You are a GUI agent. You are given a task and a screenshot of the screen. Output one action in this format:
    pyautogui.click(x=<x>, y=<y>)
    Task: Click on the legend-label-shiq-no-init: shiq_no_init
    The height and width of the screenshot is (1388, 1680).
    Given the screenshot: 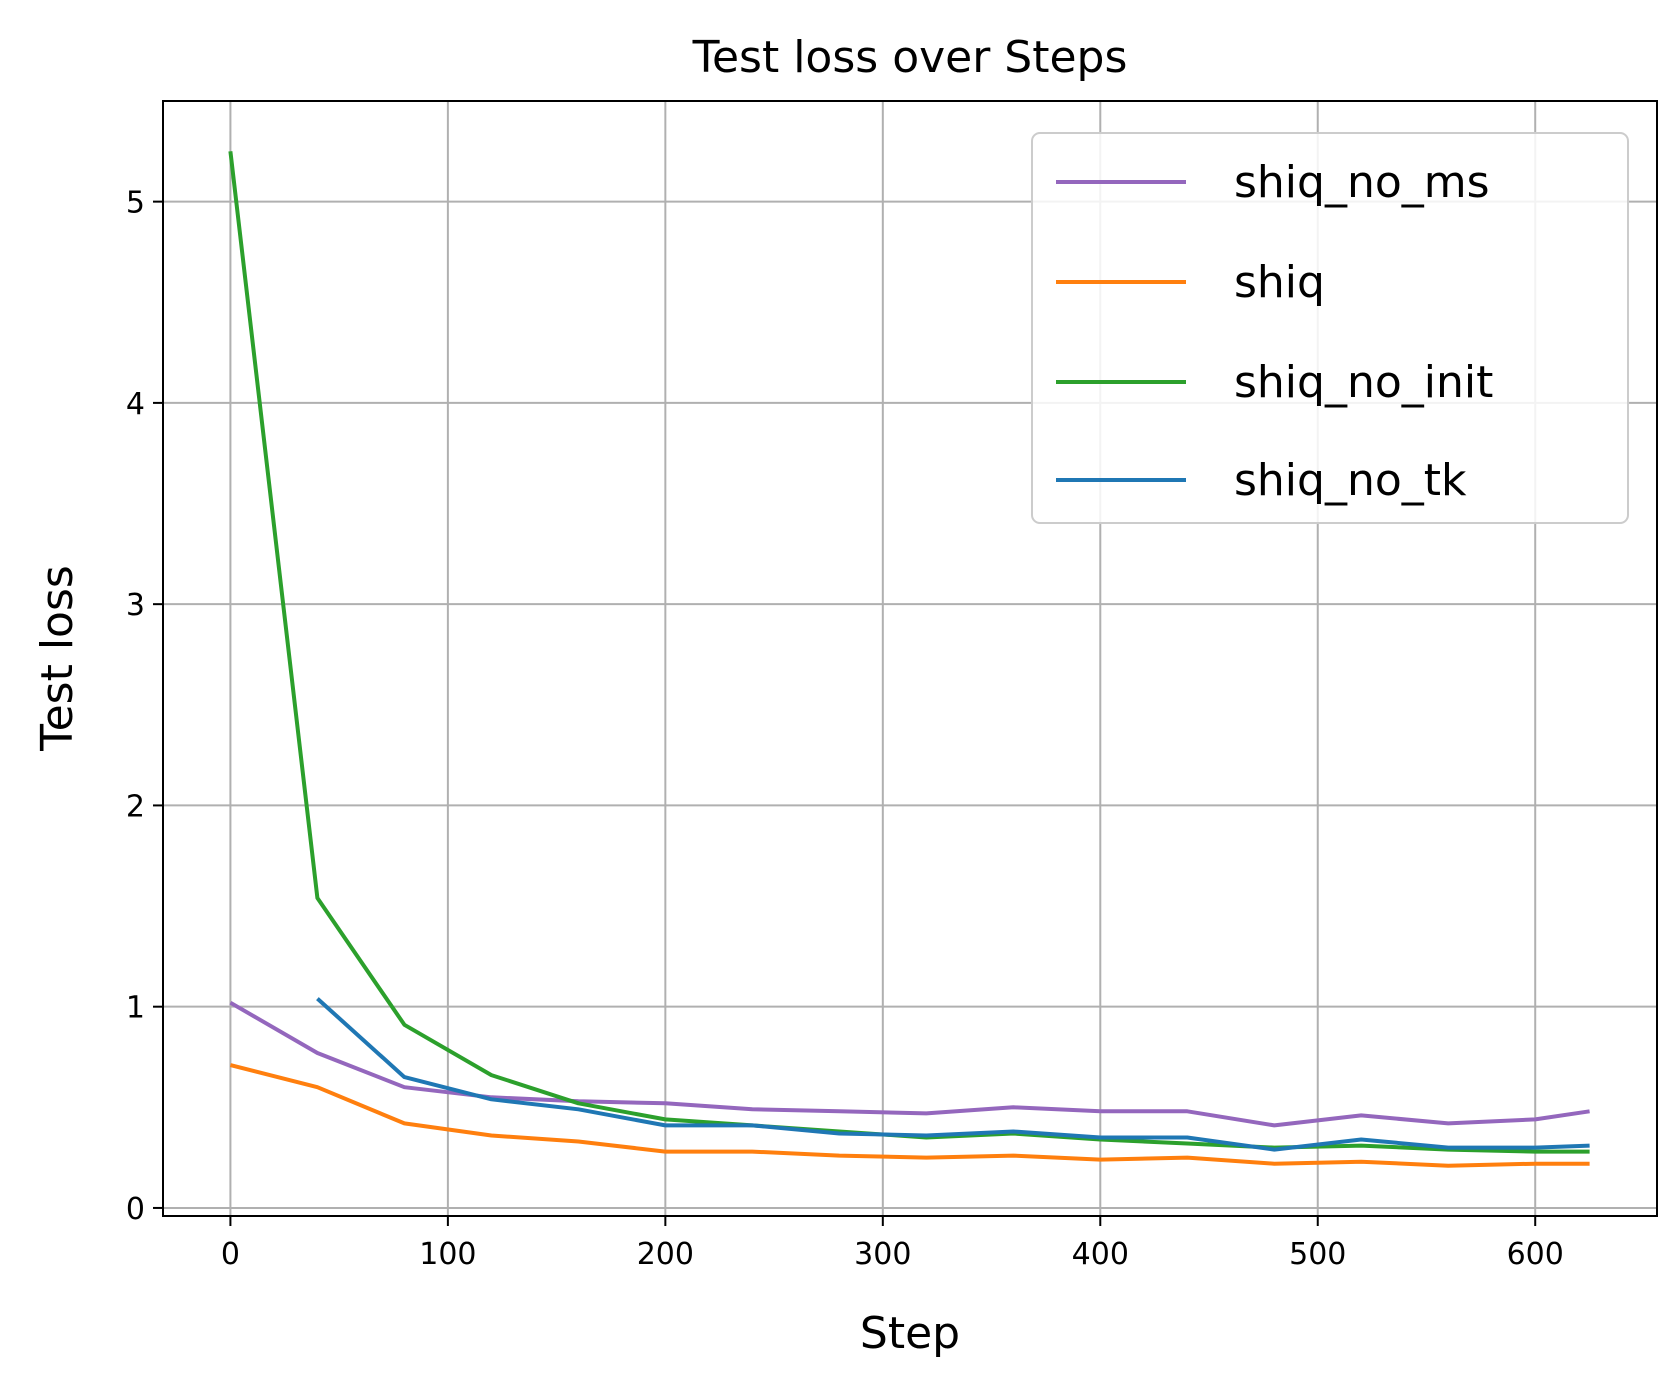 What is the action you would take?
    pyautogui.click(x=1363, y=382)
    